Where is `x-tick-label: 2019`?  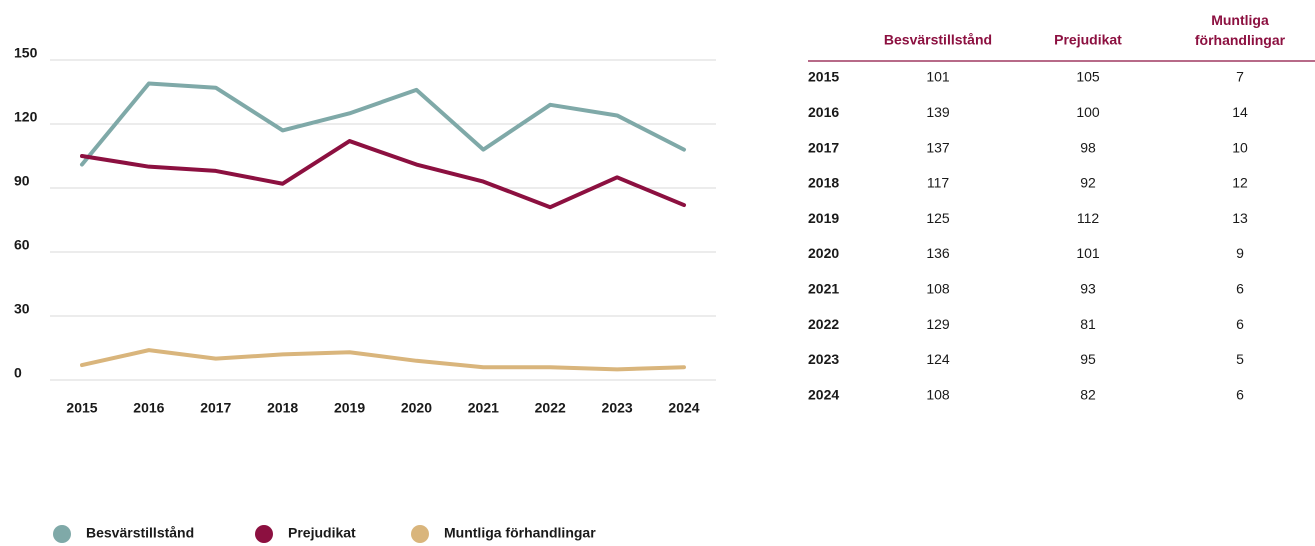 x-tick-label: 2019 is located at coordinates (349, 408).